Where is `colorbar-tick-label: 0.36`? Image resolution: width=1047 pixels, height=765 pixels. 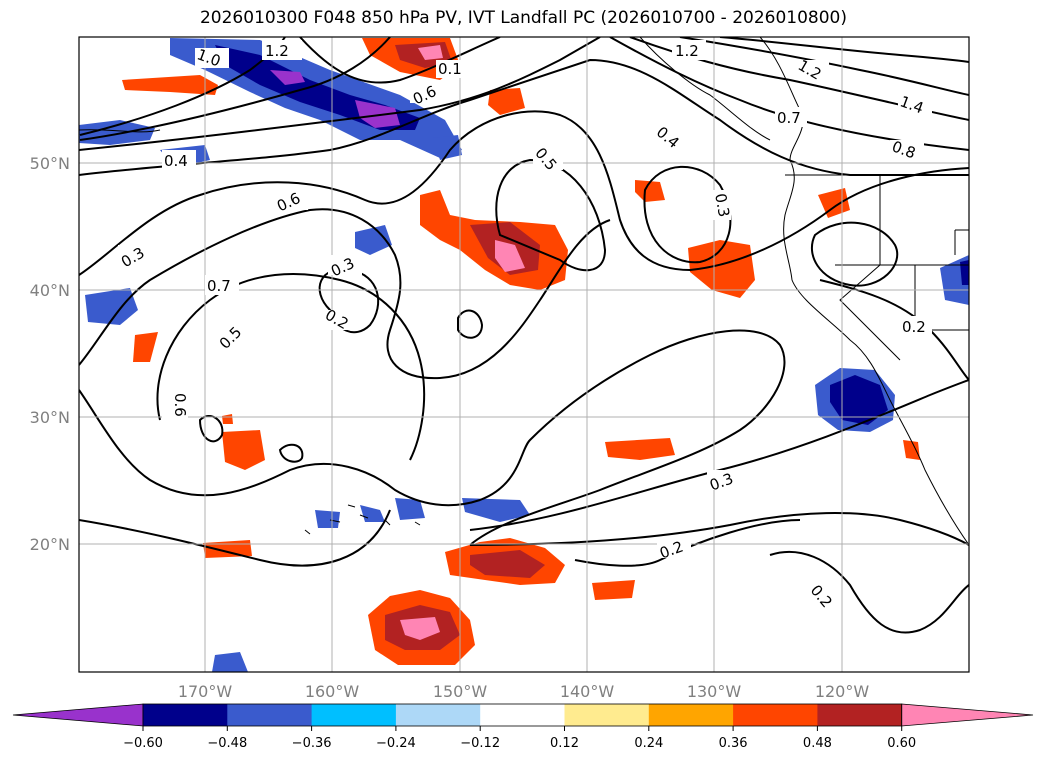 colorbar-tick-label: 0.36 is located at coordinates (733, 743).